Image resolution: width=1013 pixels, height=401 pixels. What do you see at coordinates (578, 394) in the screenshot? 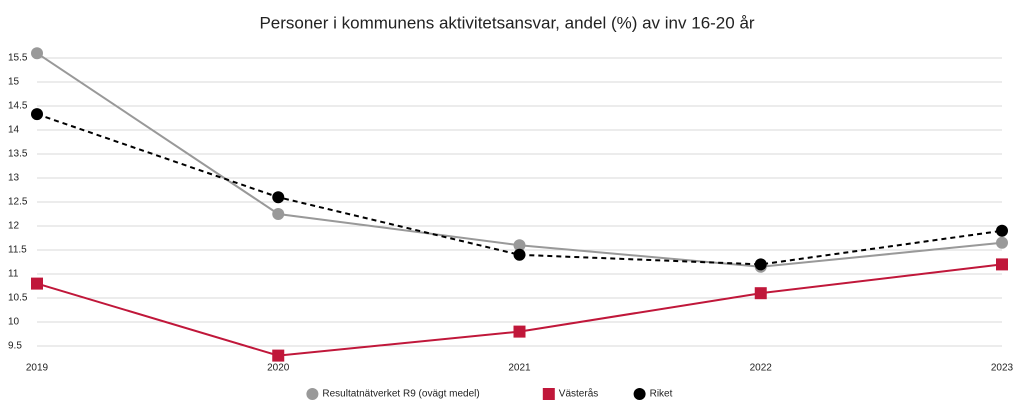
I see `legend-label: Västerås` at bounding box center [578, 394].